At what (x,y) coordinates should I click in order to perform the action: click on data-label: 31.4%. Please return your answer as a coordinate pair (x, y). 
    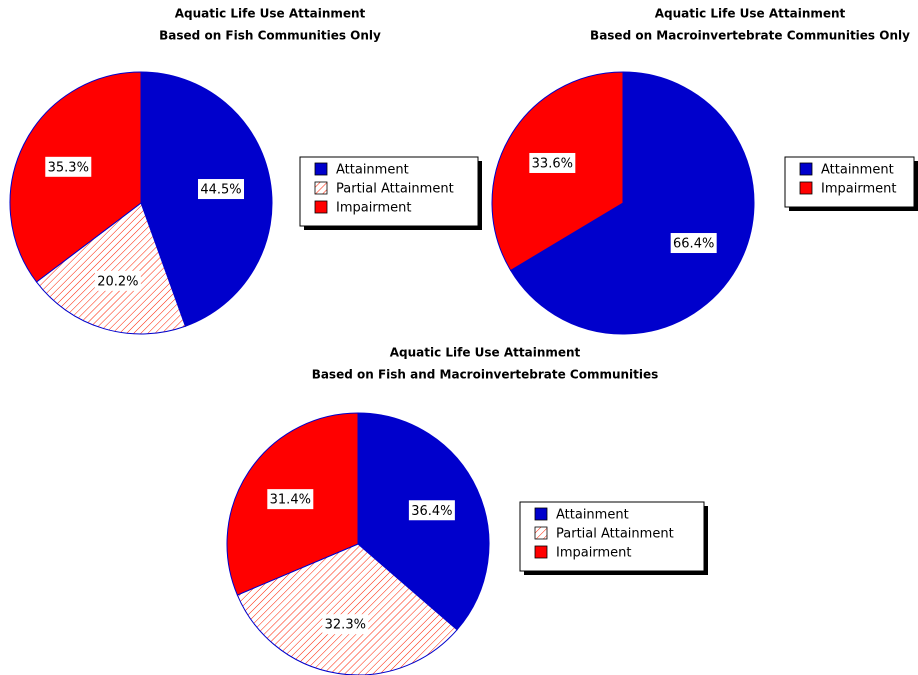
    Looking at the image, I should click on (290, 500).